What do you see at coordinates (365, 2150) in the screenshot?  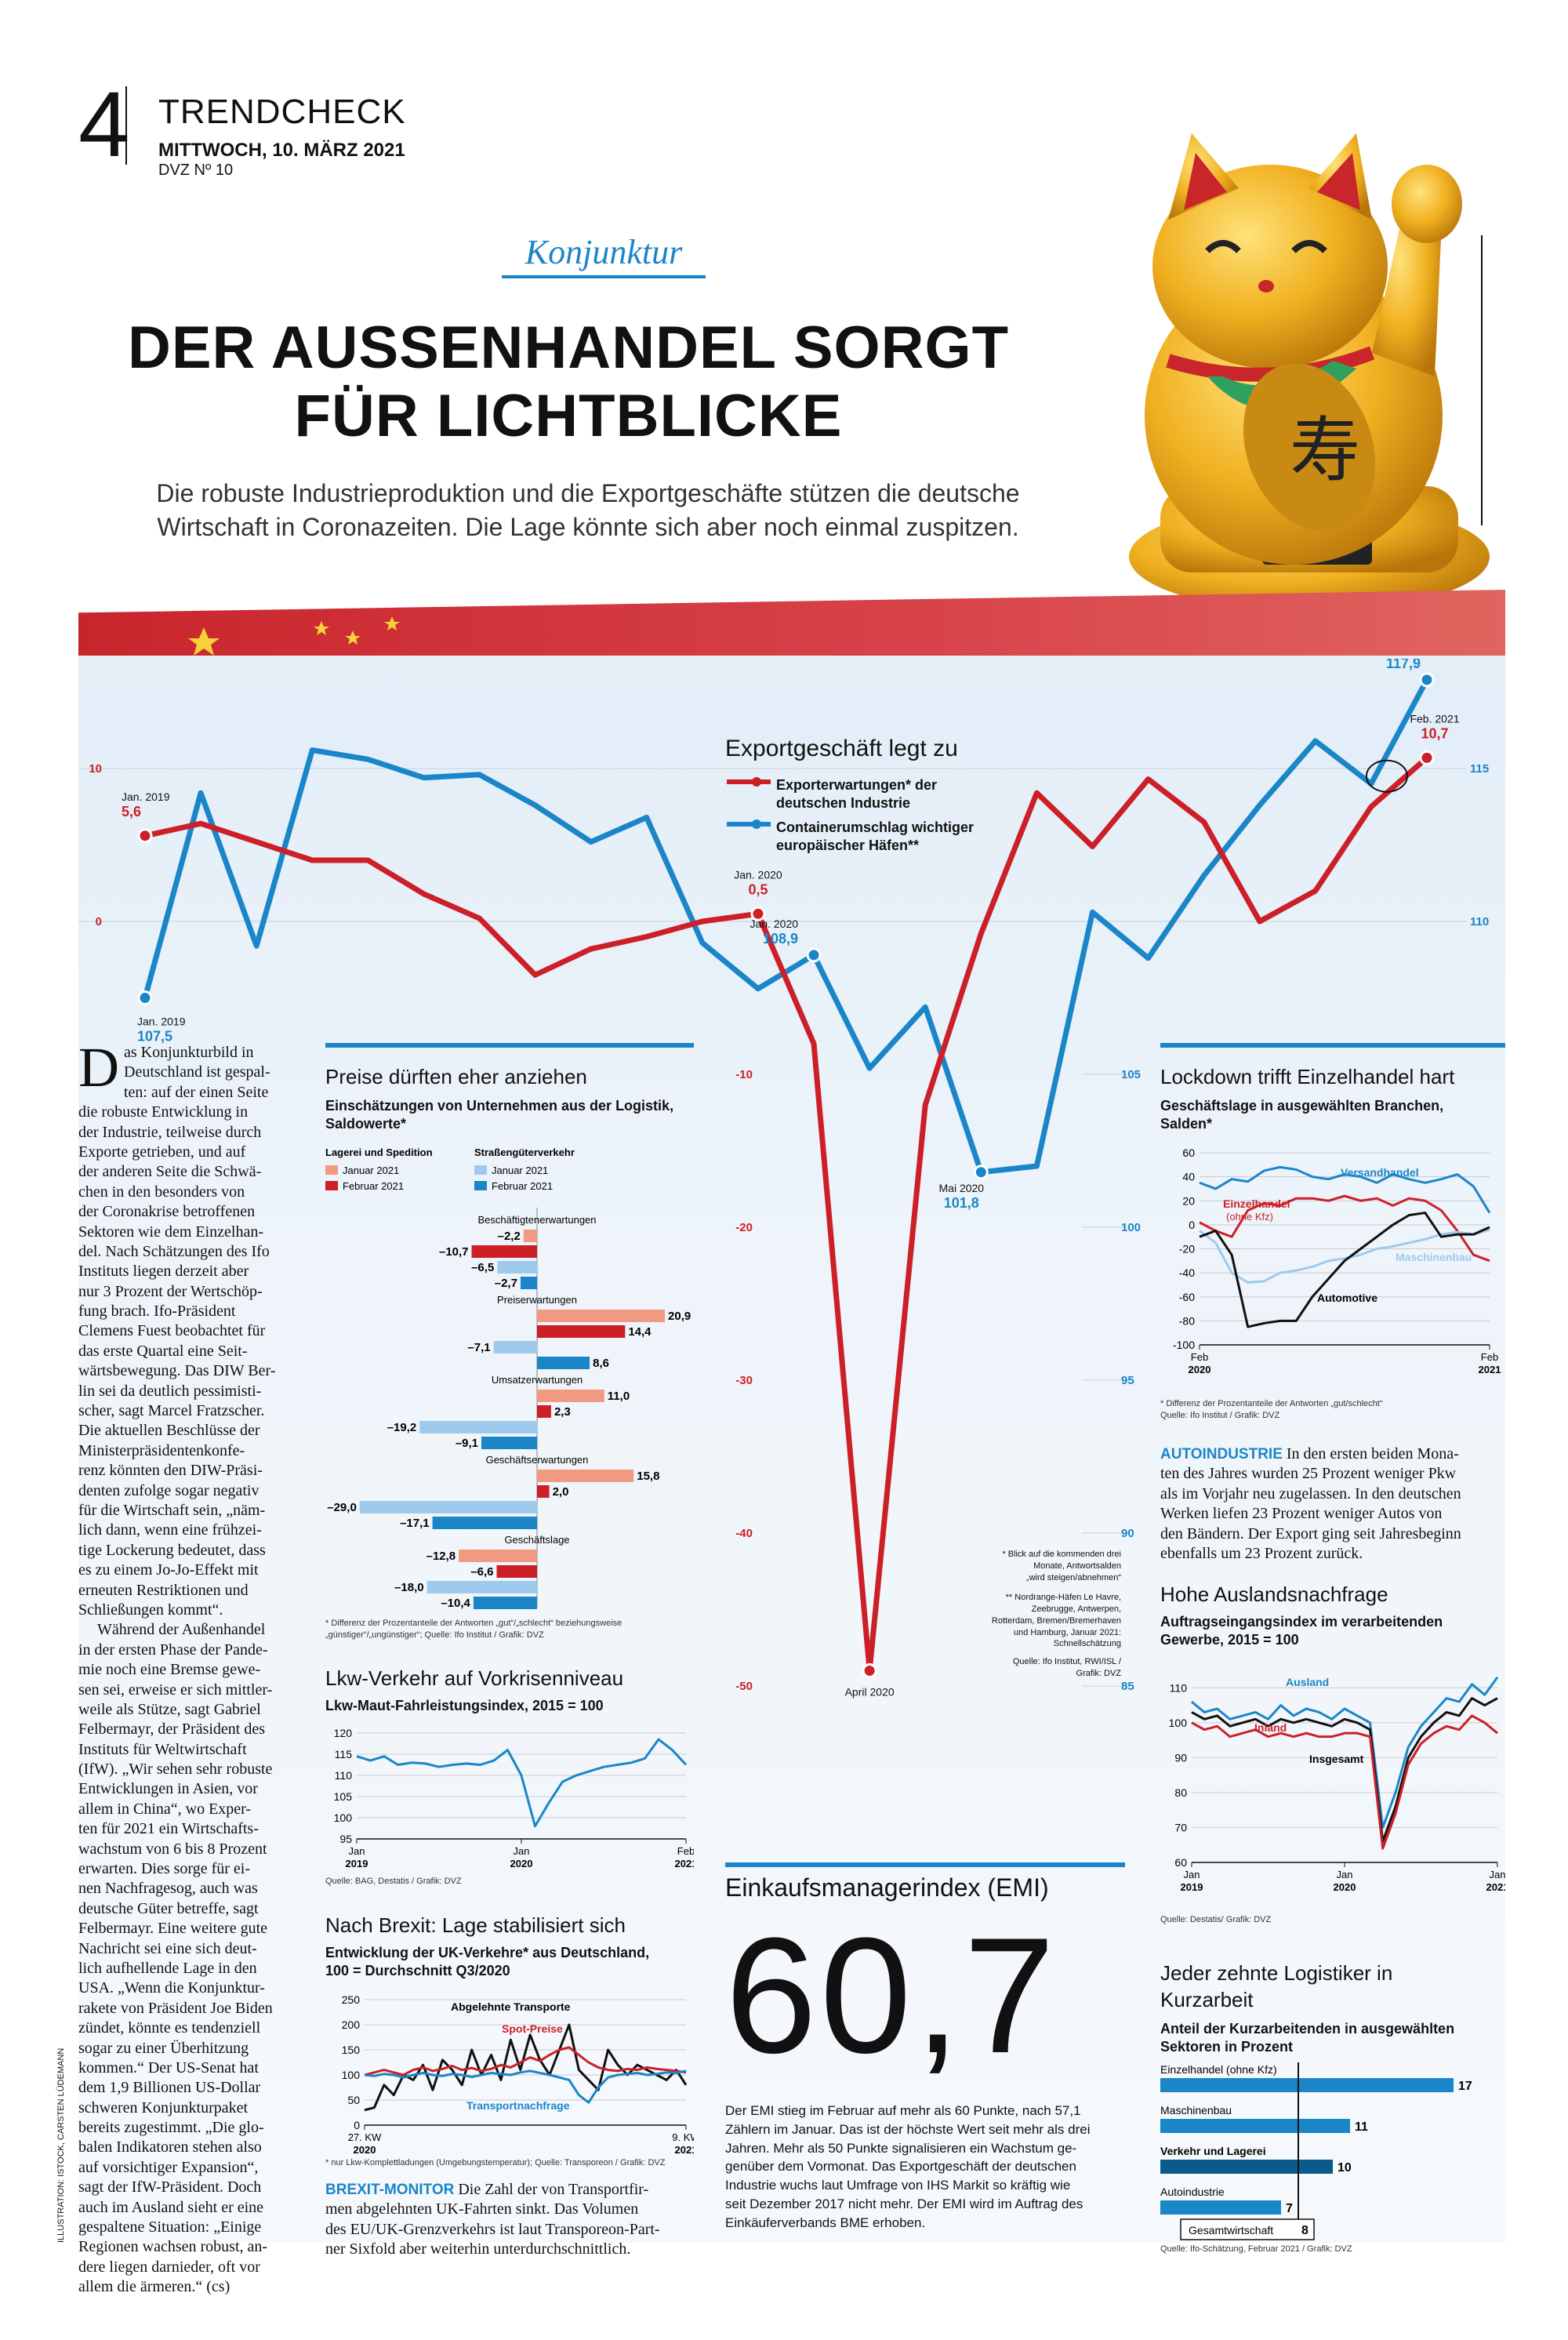 I see `brexit-chart-x-label: 2020` at bounding box center [365, 2150].